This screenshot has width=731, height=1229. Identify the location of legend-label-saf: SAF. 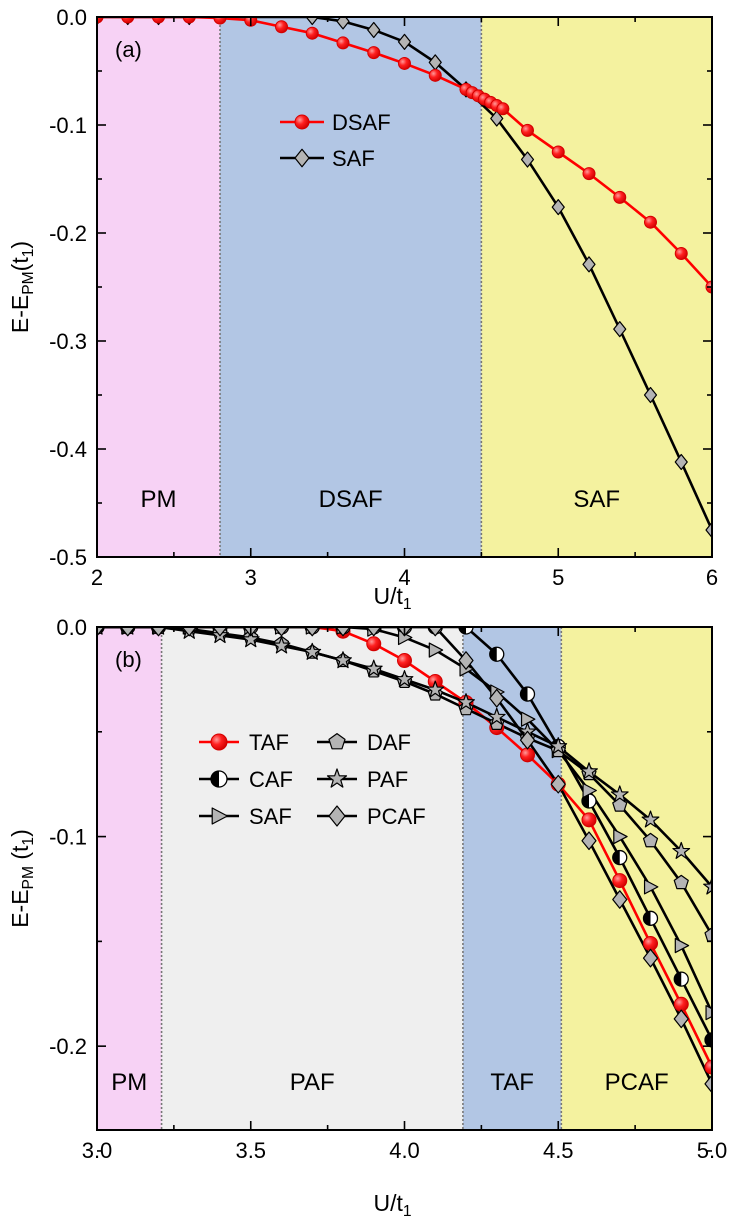
(270, 816).